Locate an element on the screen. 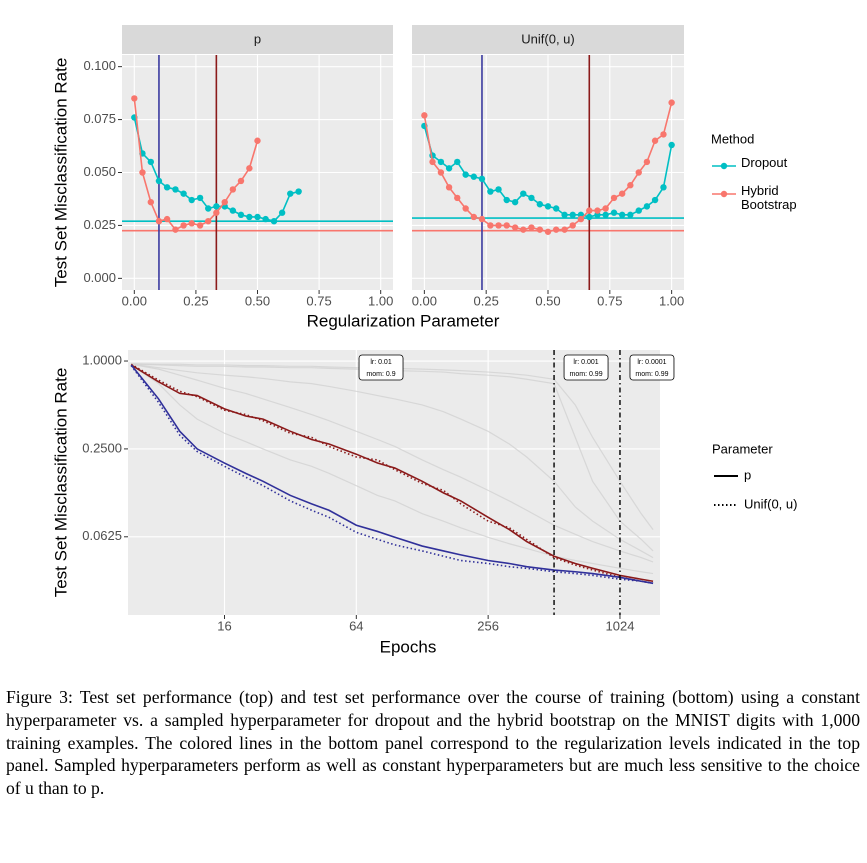 The height and width of the screenshot is (863, 867). y-tick-label: 0.075 is located at coordinates (99, 118).